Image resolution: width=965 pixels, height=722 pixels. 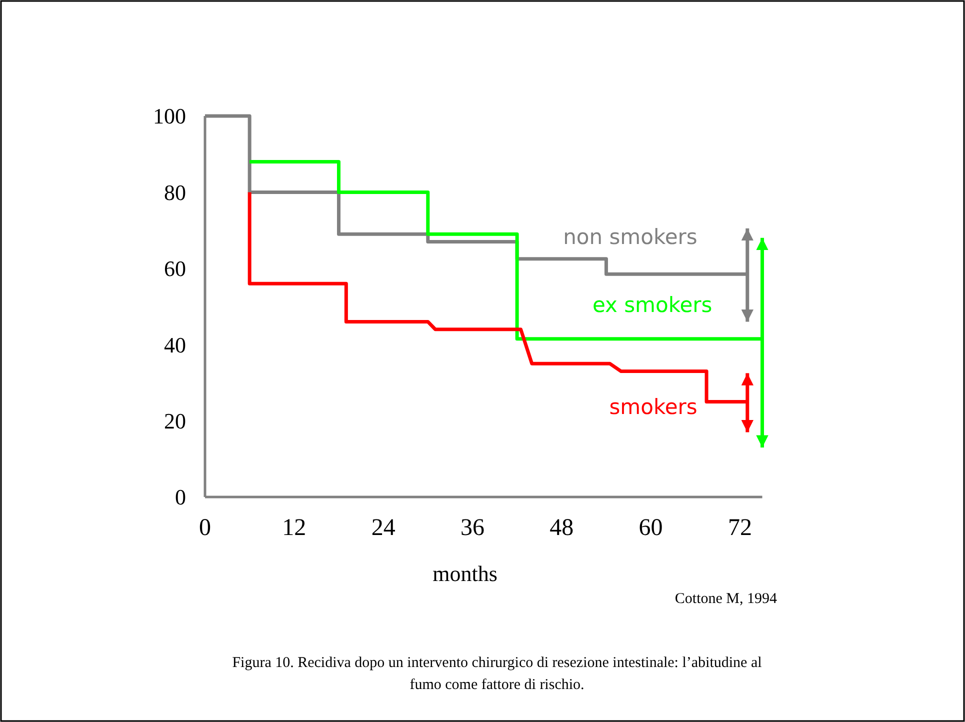 What do you see at coordinates (180, 497) in the screenshot?
I see `y-tick-label: 0` at bounding box center [180, 497].